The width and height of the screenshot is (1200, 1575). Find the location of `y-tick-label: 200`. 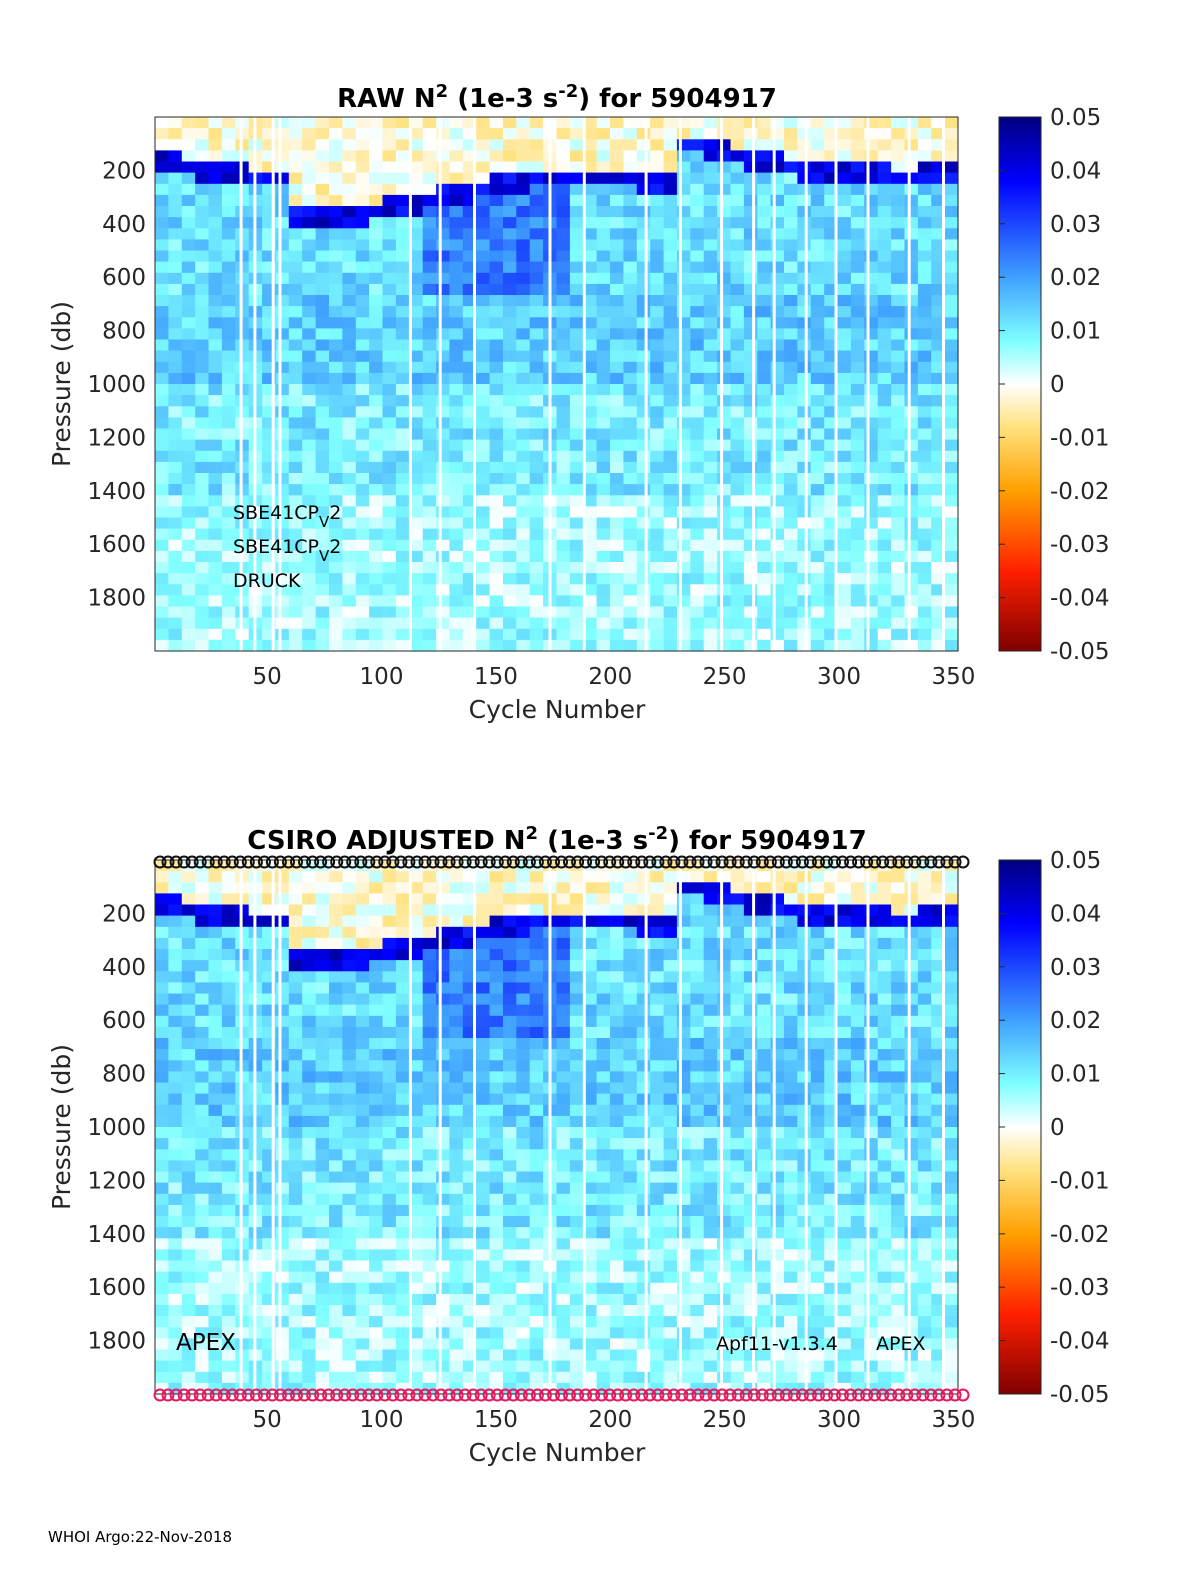

y-tick-label: 200 is located at coordinates (124, 914).